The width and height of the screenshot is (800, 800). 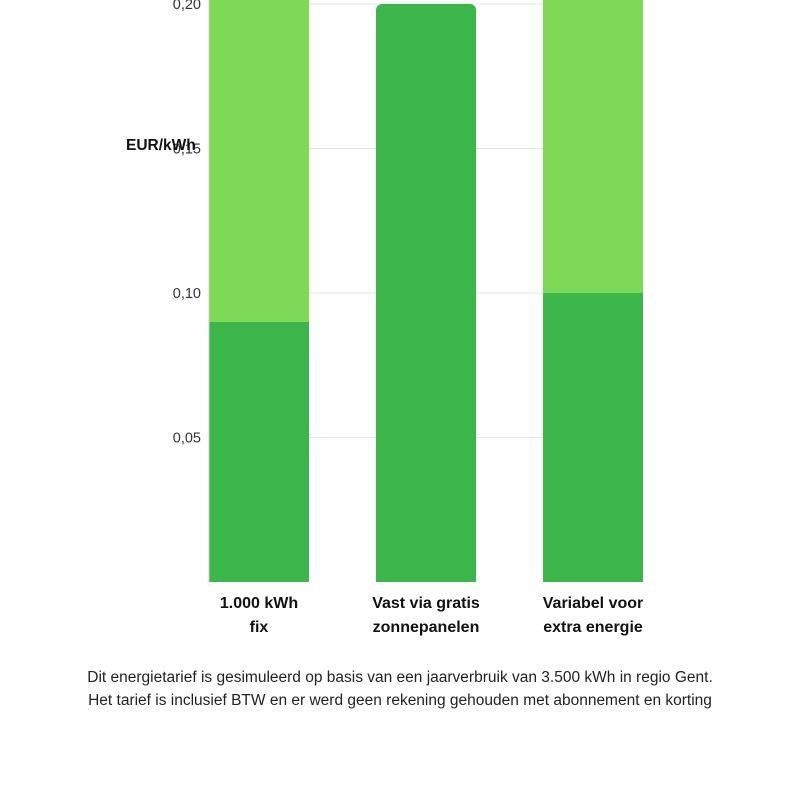 I want to click on category-label: Vast via gratis, so click(x=426, y=603).